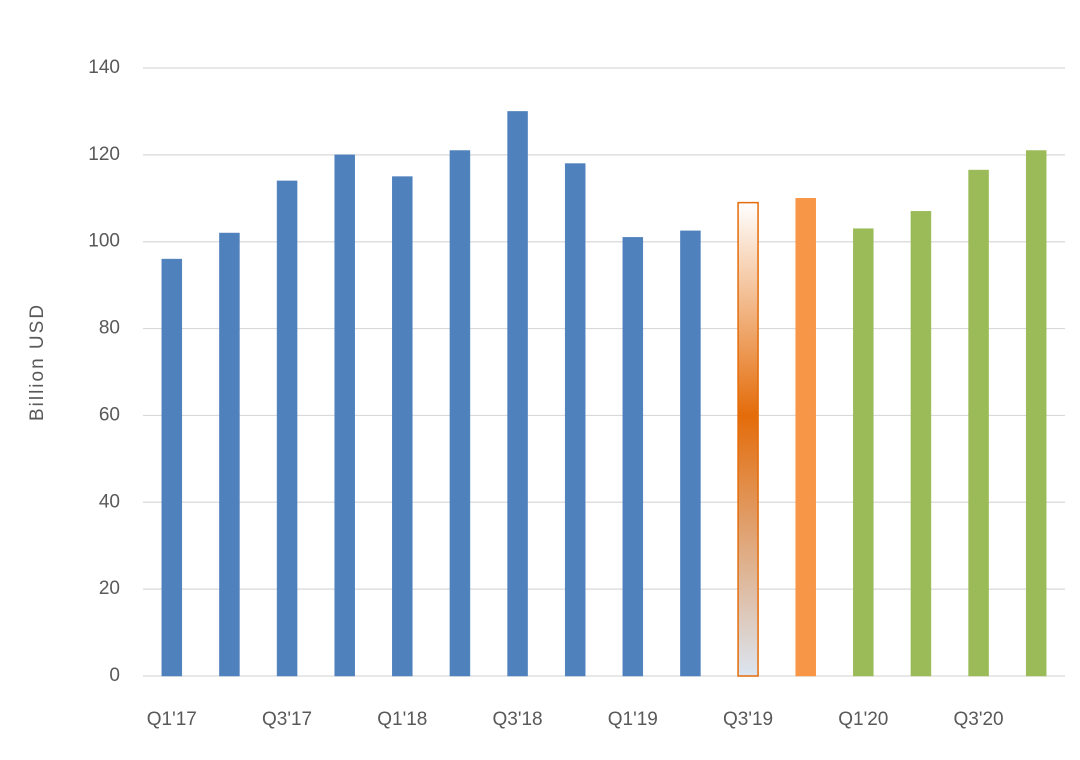  What do you see at coordinates (114, 675) in the screenshot?
I see `y-tick-label: 0` at bounding box center [114, 675].